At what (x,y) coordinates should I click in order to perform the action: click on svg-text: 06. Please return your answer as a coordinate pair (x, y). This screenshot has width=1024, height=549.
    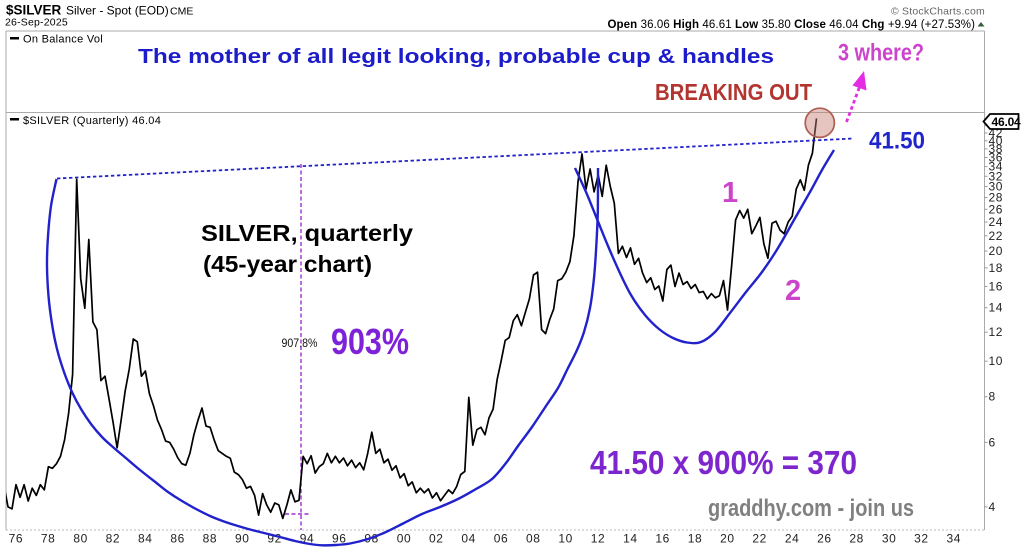
    Looking at the image, I should click on (501, 539).